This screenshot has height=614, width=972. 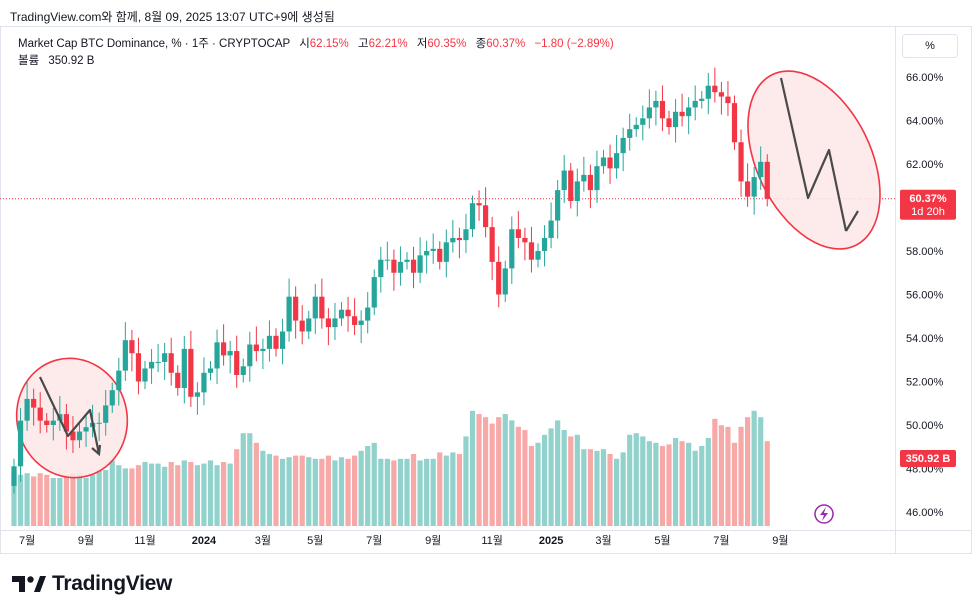 What do you see at coordinates (551, 541) in the screenshot?
I see `x-tick-label: 2025` at bounding box center [551, 541].